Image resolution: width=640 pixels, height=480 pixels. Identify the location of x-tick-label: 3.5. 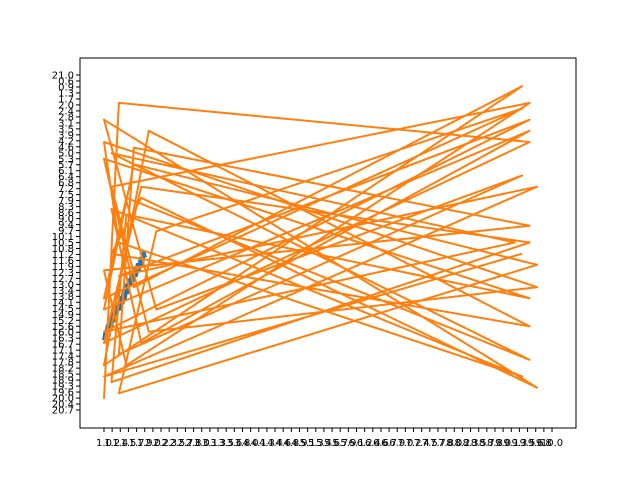
(226, 443).